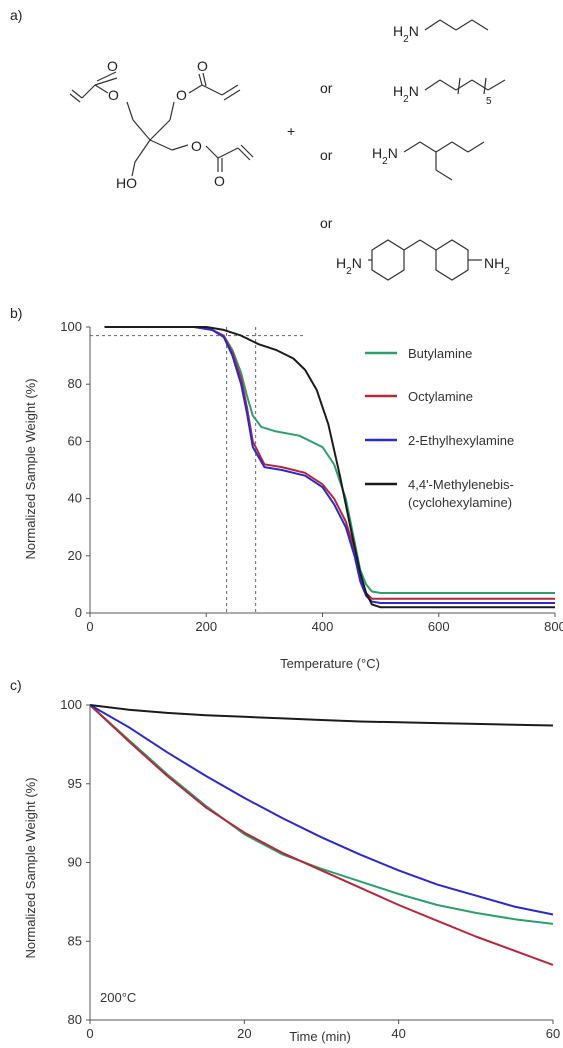  What do you see at coordinates (330, 663) in the screenshot?
I see `tga-x-axis-label: Temperature (°C)` at bounding box center [330, 663].